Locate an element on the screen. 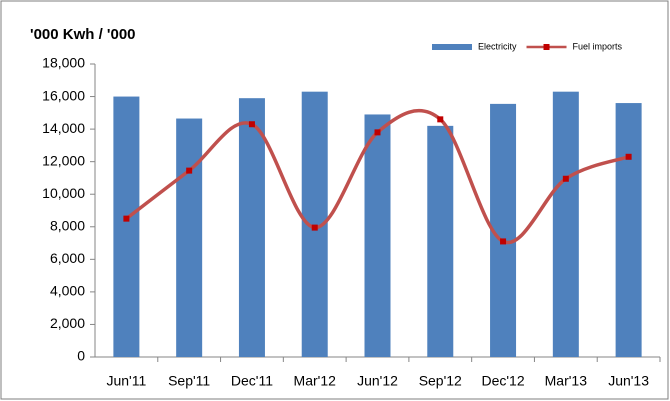  x-tick-label: Jun'12 is located at coordinates (377, 381).